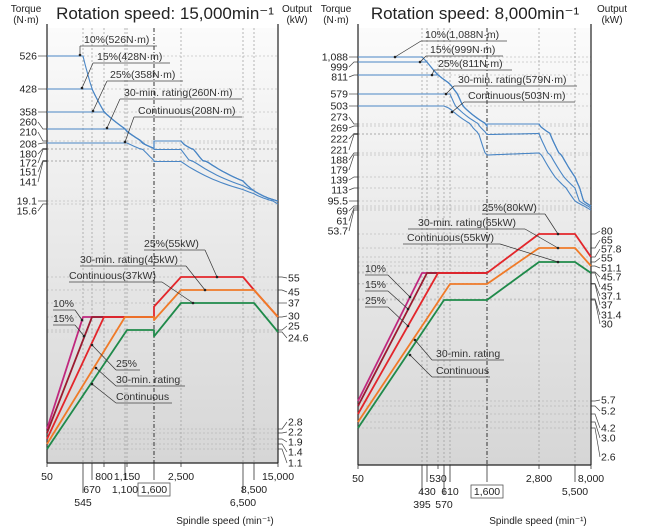  What do you see at coordinates (450, 238) in the screenshot?
I see `power-annotation: Continuous(55kW)` at bounding box center [450, 238].